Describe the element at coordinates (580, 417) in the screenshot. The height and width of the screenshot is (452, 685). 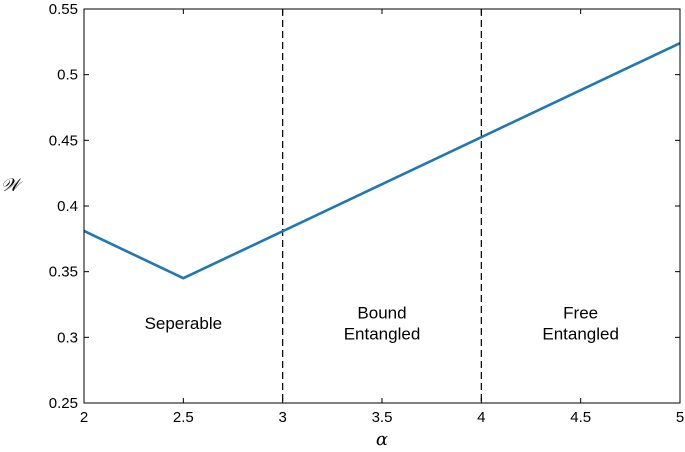
I see `x-tick-label: 4.5` at that location.